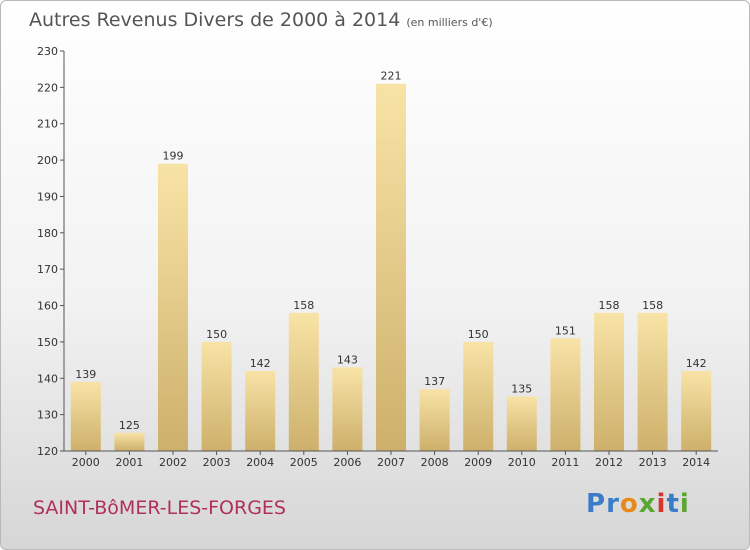  What do you see at coordinates (661, 504) in the screenshot?
I see `logo-letter-4: i` at bounding box center [661, 504].